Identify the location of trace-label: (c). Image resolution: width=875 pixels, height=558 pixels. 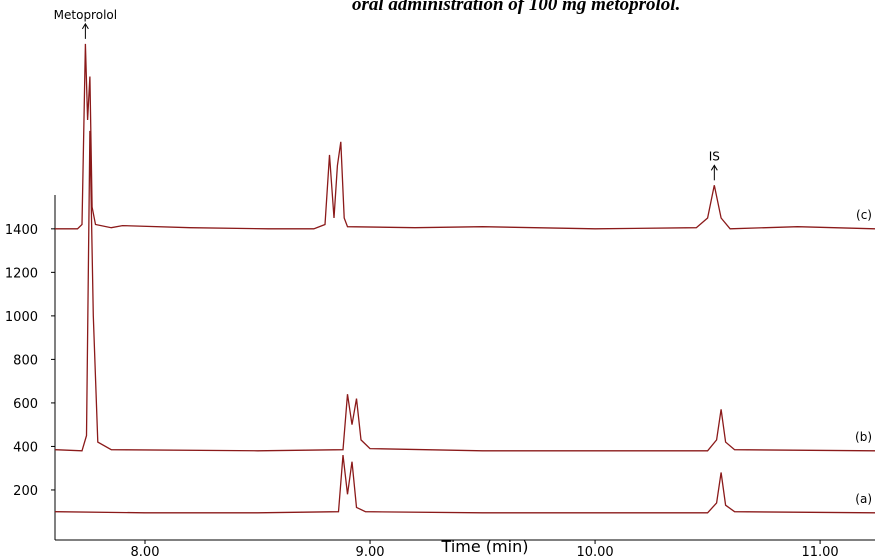
(864, 215).